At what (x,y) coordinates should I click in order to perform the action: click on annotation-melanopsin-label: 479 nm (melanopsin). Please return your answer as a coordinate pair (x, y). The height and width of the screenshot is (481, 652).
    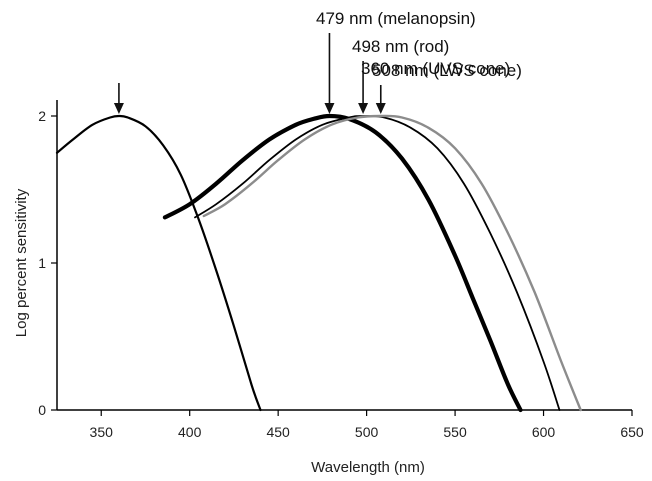
    Looking at the image, I should click on (396, 18).